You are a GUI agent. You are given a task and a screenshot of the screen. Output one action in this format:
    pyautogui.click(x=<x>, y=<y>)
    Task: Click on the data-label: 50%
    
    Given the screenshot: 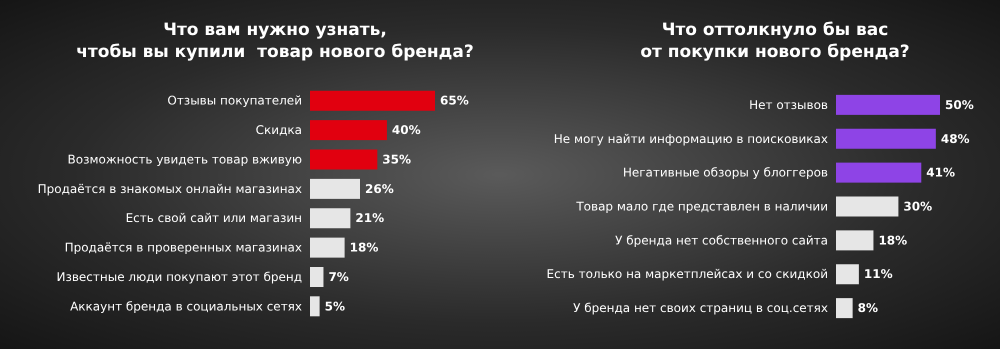 What is the action you would take?
    pyautogui.click(x=959, y=105)
    